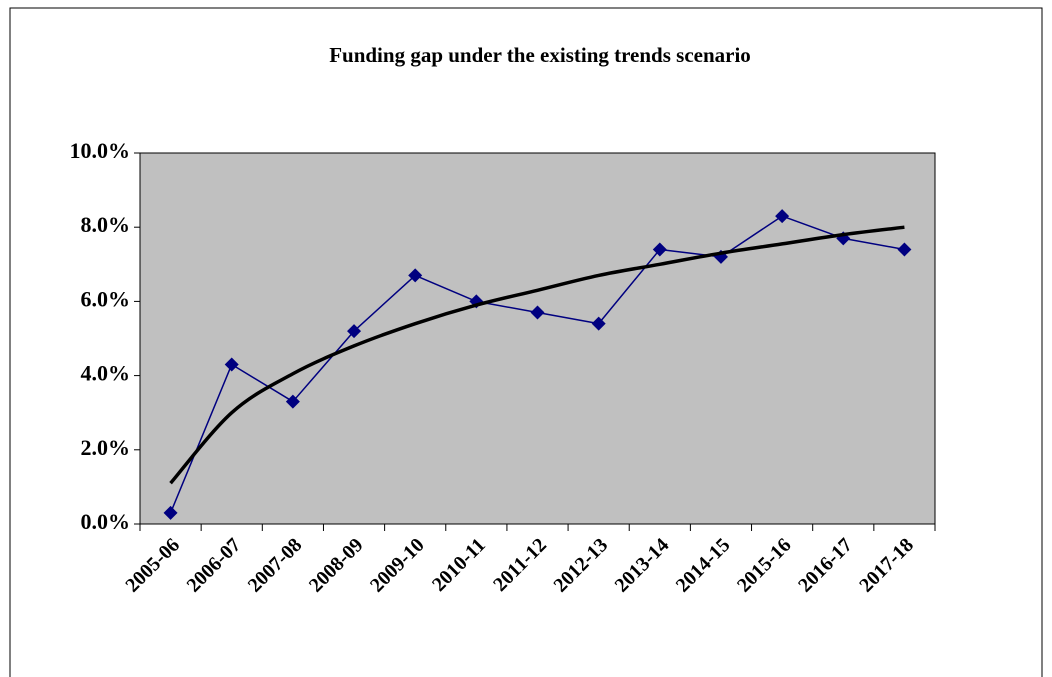 Image resolution: width=1052 pixels, height=677 pixels. I want to click on y-tick-label: 4.0%, so click(106, 373).